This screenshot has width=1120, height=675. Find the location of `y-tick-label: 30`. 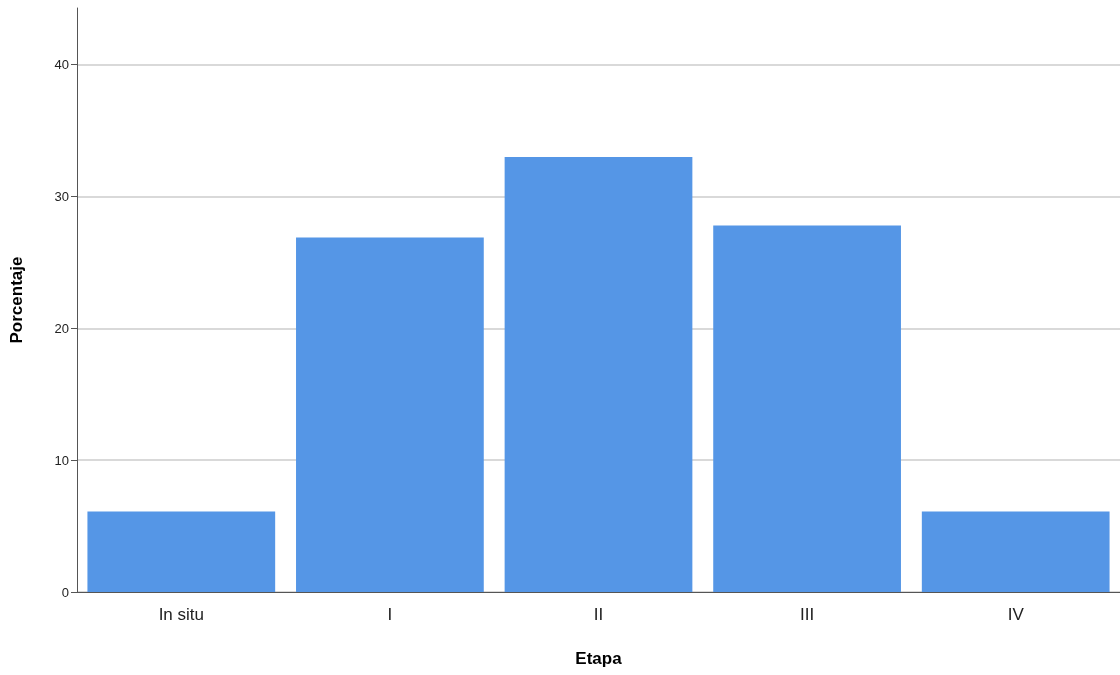

y-tick-label: 30 is located at coordinates (61, 197).